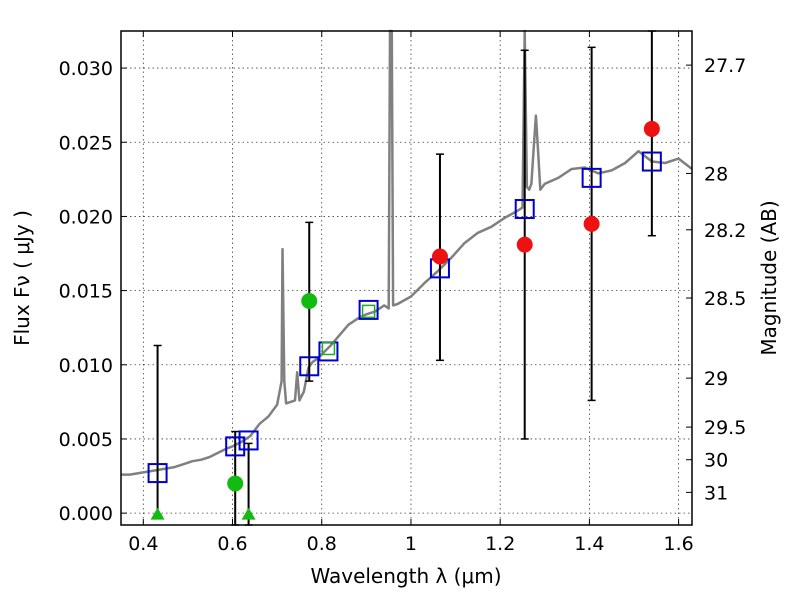 This screenshot has height=600, width=800. I want to click on y2-tick-label: 29, so click(716, 379).